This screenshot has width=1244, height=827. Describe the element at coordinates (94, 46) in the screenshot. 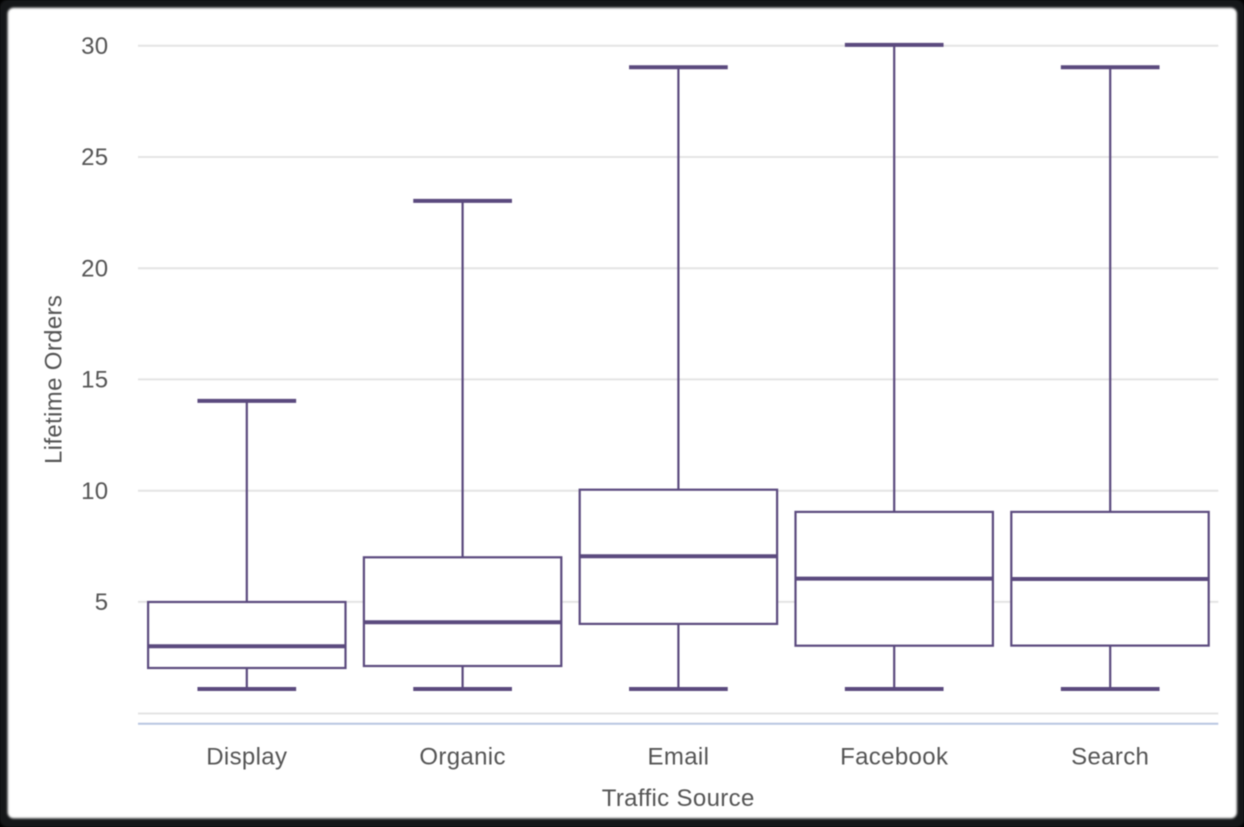

I see `svg-text: 30` at that location.